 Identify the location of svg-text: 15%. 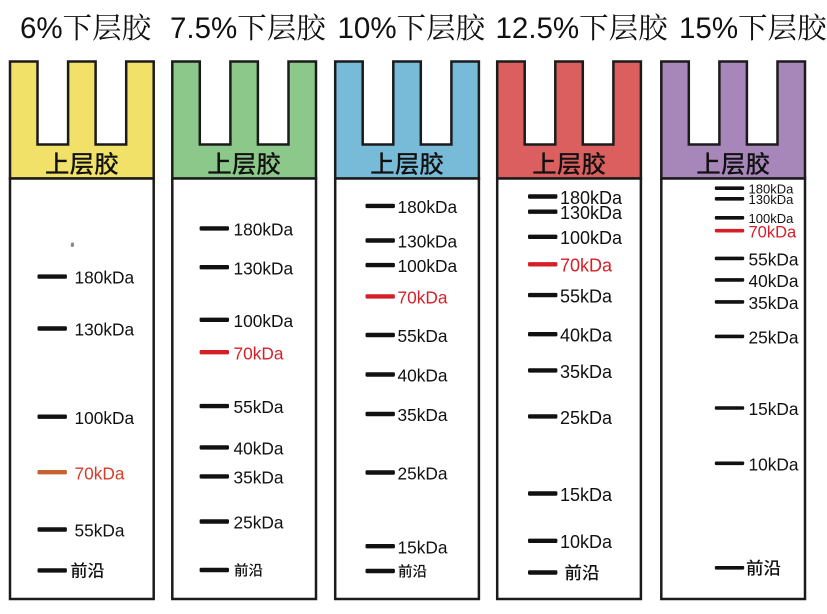
(708, 28).